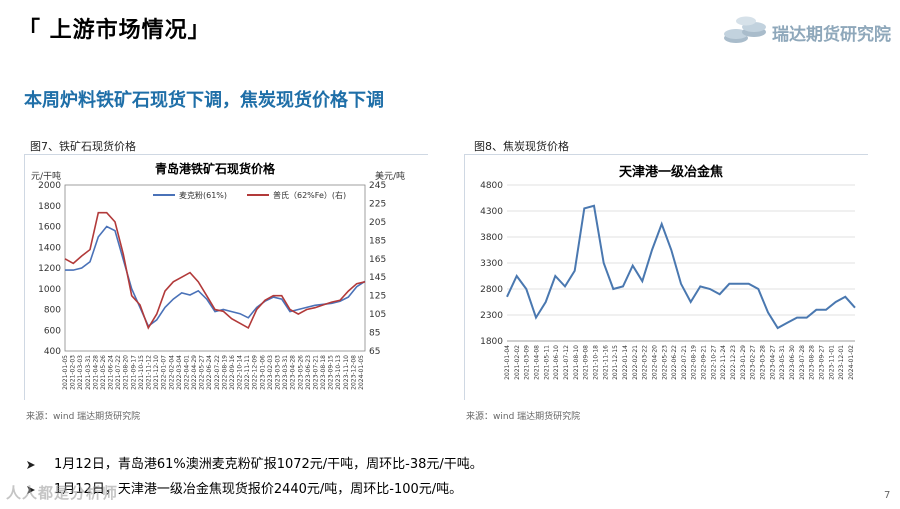 Image resolution: width=900 pixels, height=509 pixels. Describe the element at coordinates (491, 290) in the screenshot. I see `y-tick-label: 2800` at that location.